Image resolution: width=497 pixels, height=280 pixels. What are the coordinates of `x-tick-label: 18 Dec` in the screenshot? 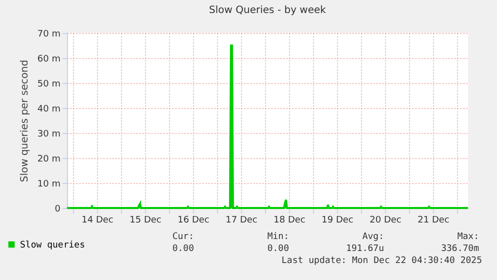 It's located at (290, 221).